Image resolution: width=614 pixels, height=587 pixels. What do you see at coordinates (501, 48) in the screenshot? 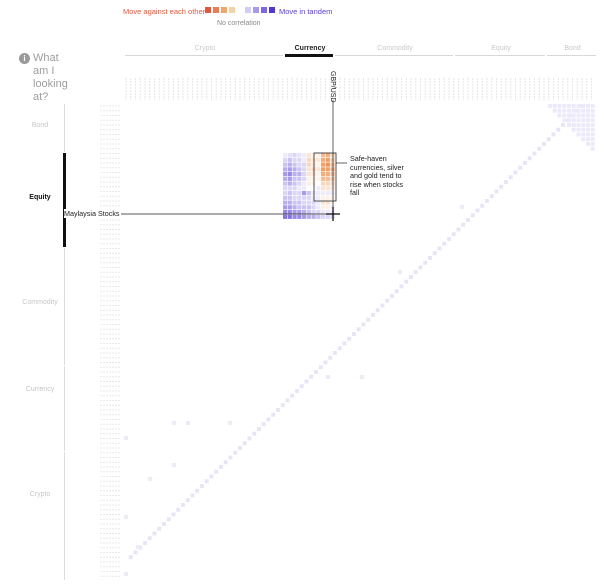
I see `top-category-equity: Equity` at bounding box center [501, 48].